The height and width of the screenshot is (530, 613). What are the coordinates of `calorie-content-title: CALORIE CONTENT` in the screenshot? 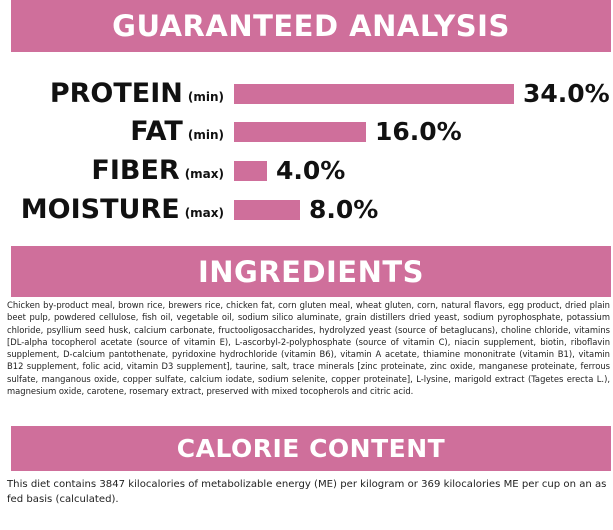 It's located at (311, 448).